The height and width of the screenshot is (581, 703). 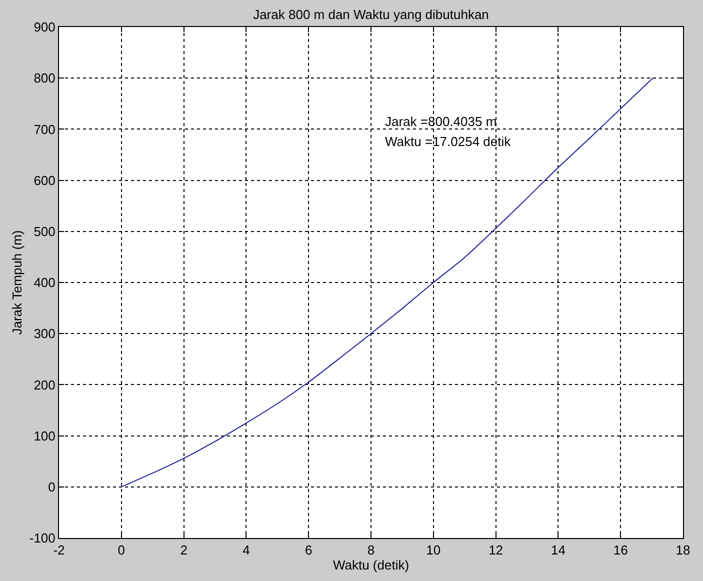 What do you see at coordinates (45, 180) in the screenshot?
I see `y-tick-label: 600` at bounding box center [45, 180].